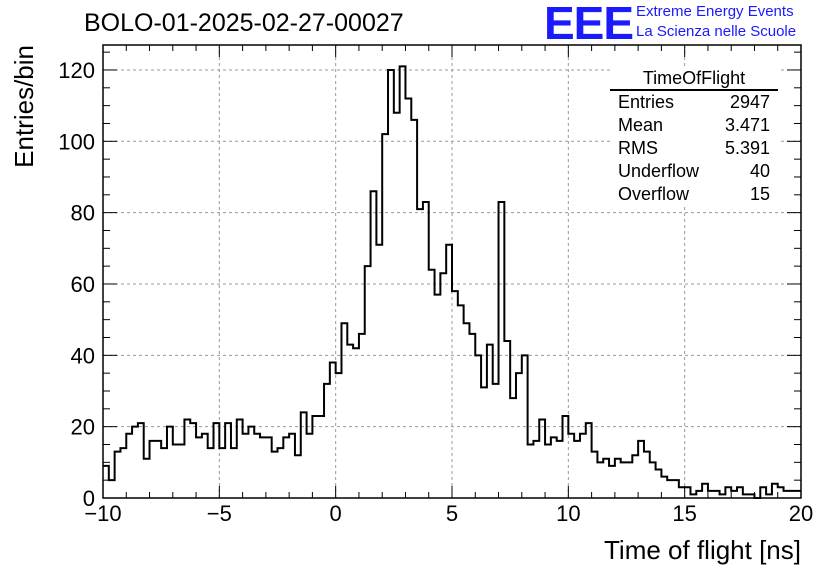  Describe the element at coordinates (659, 171) in the screenshot. I see `stats-label: Underflow` at that location.